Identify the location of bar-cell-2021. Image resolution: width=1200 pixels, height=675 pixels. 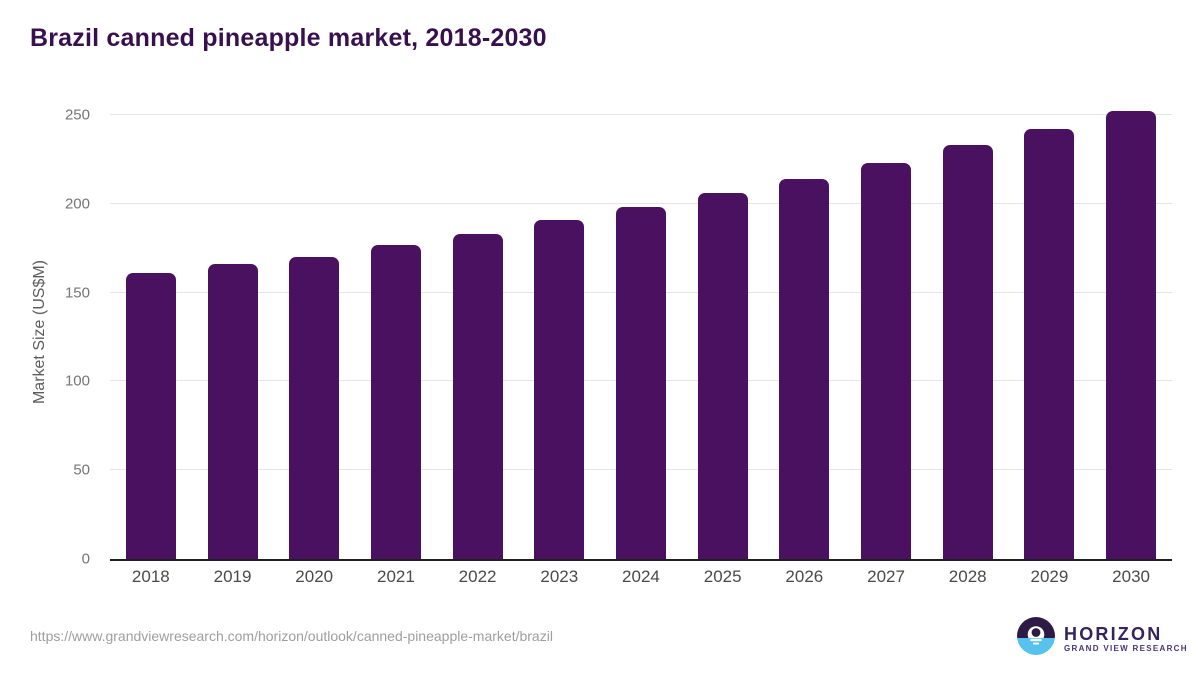
(396, 337).